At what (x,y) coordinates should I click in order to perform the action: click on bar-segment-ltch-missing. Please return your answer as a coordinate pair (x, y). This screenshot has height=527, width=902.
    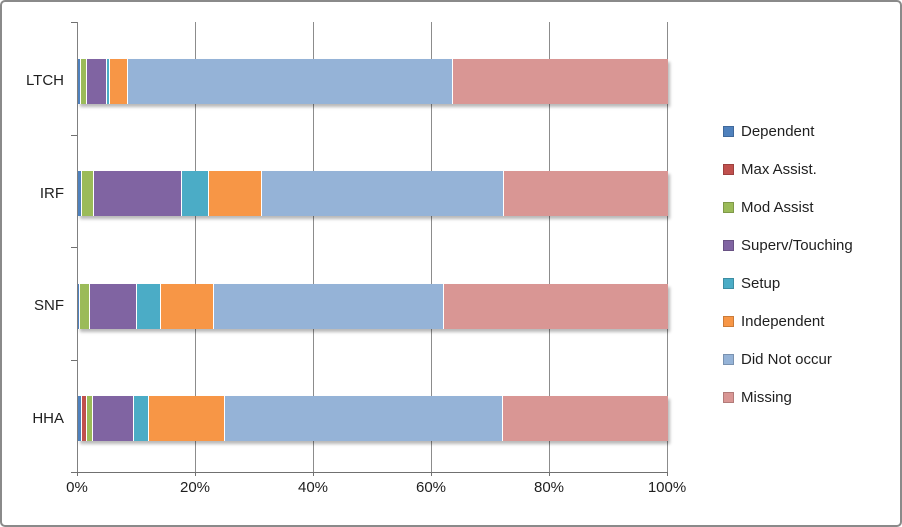
    Looking at the image, I should click on (560, 81).